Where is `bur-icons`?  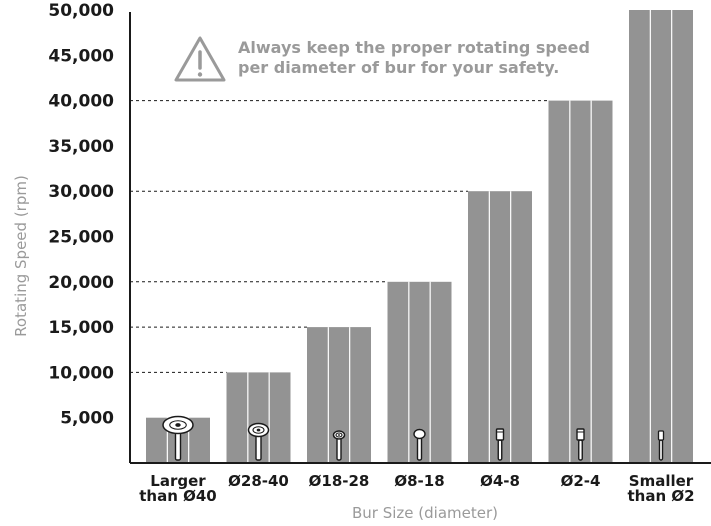
bur-icons is located at coordinates (413, 438).